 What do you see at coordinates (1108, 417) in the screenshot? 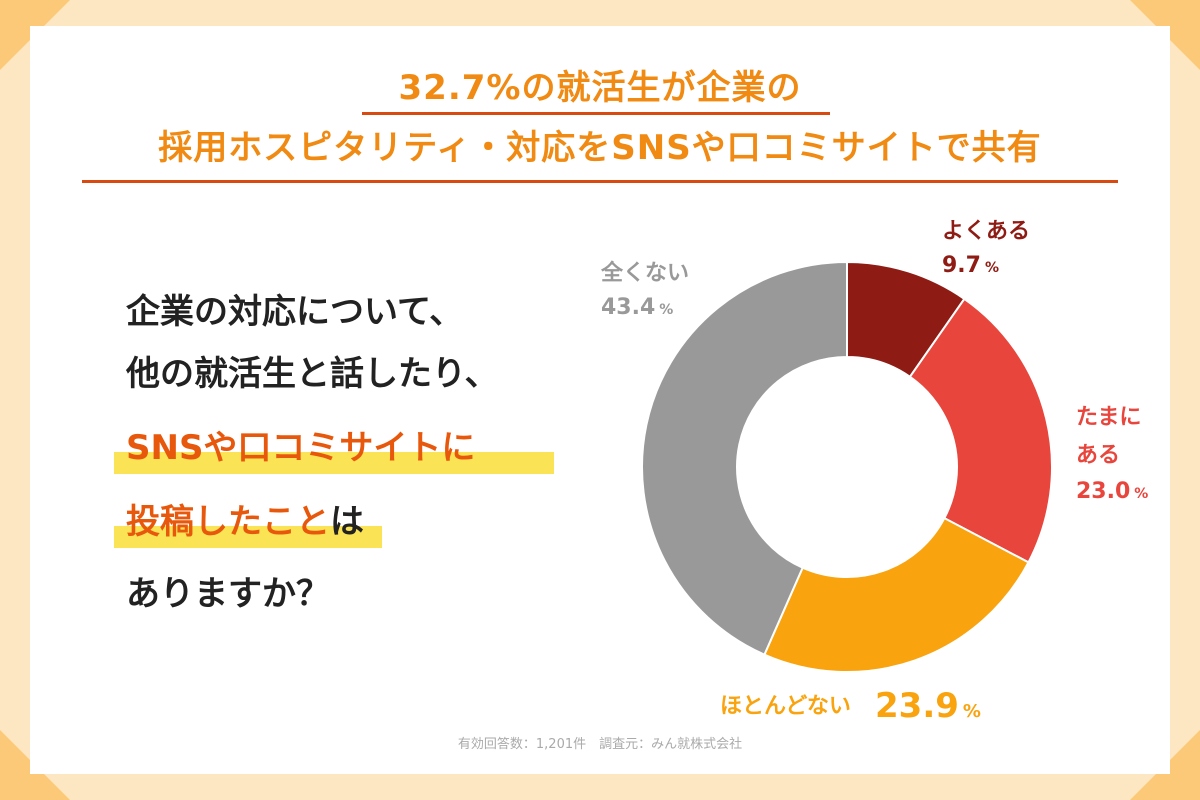
I see `data-label-sometimes: たまに` at bounding box center [1108, 417].